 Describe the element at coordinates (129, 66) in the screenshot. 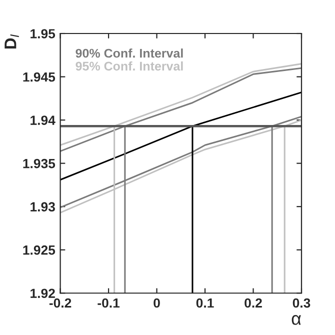

I see `text: 95% Conf. Interval` at that location.